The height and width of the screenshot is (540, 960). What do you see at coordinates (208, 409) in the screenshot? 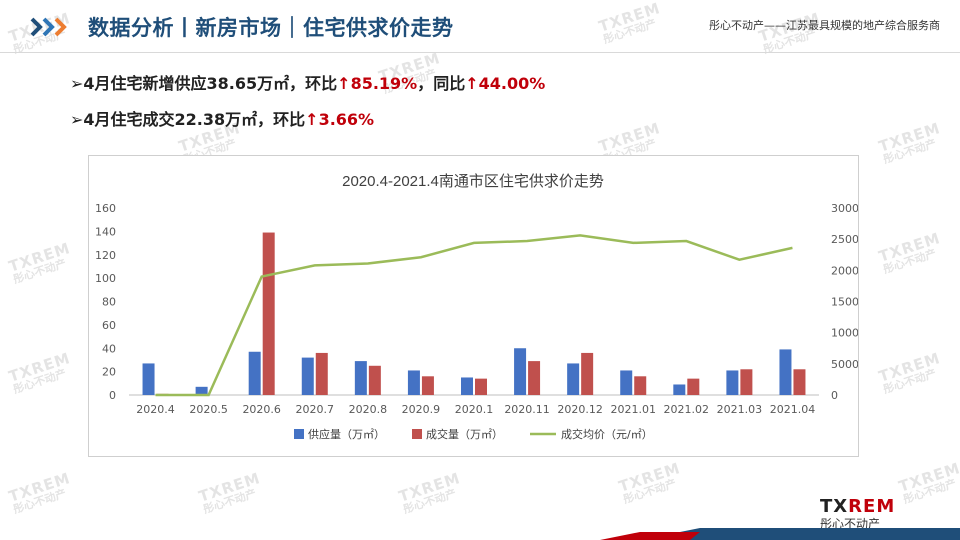
I see `x-tick-label: 2020.5` at bounding box center [208, 409].